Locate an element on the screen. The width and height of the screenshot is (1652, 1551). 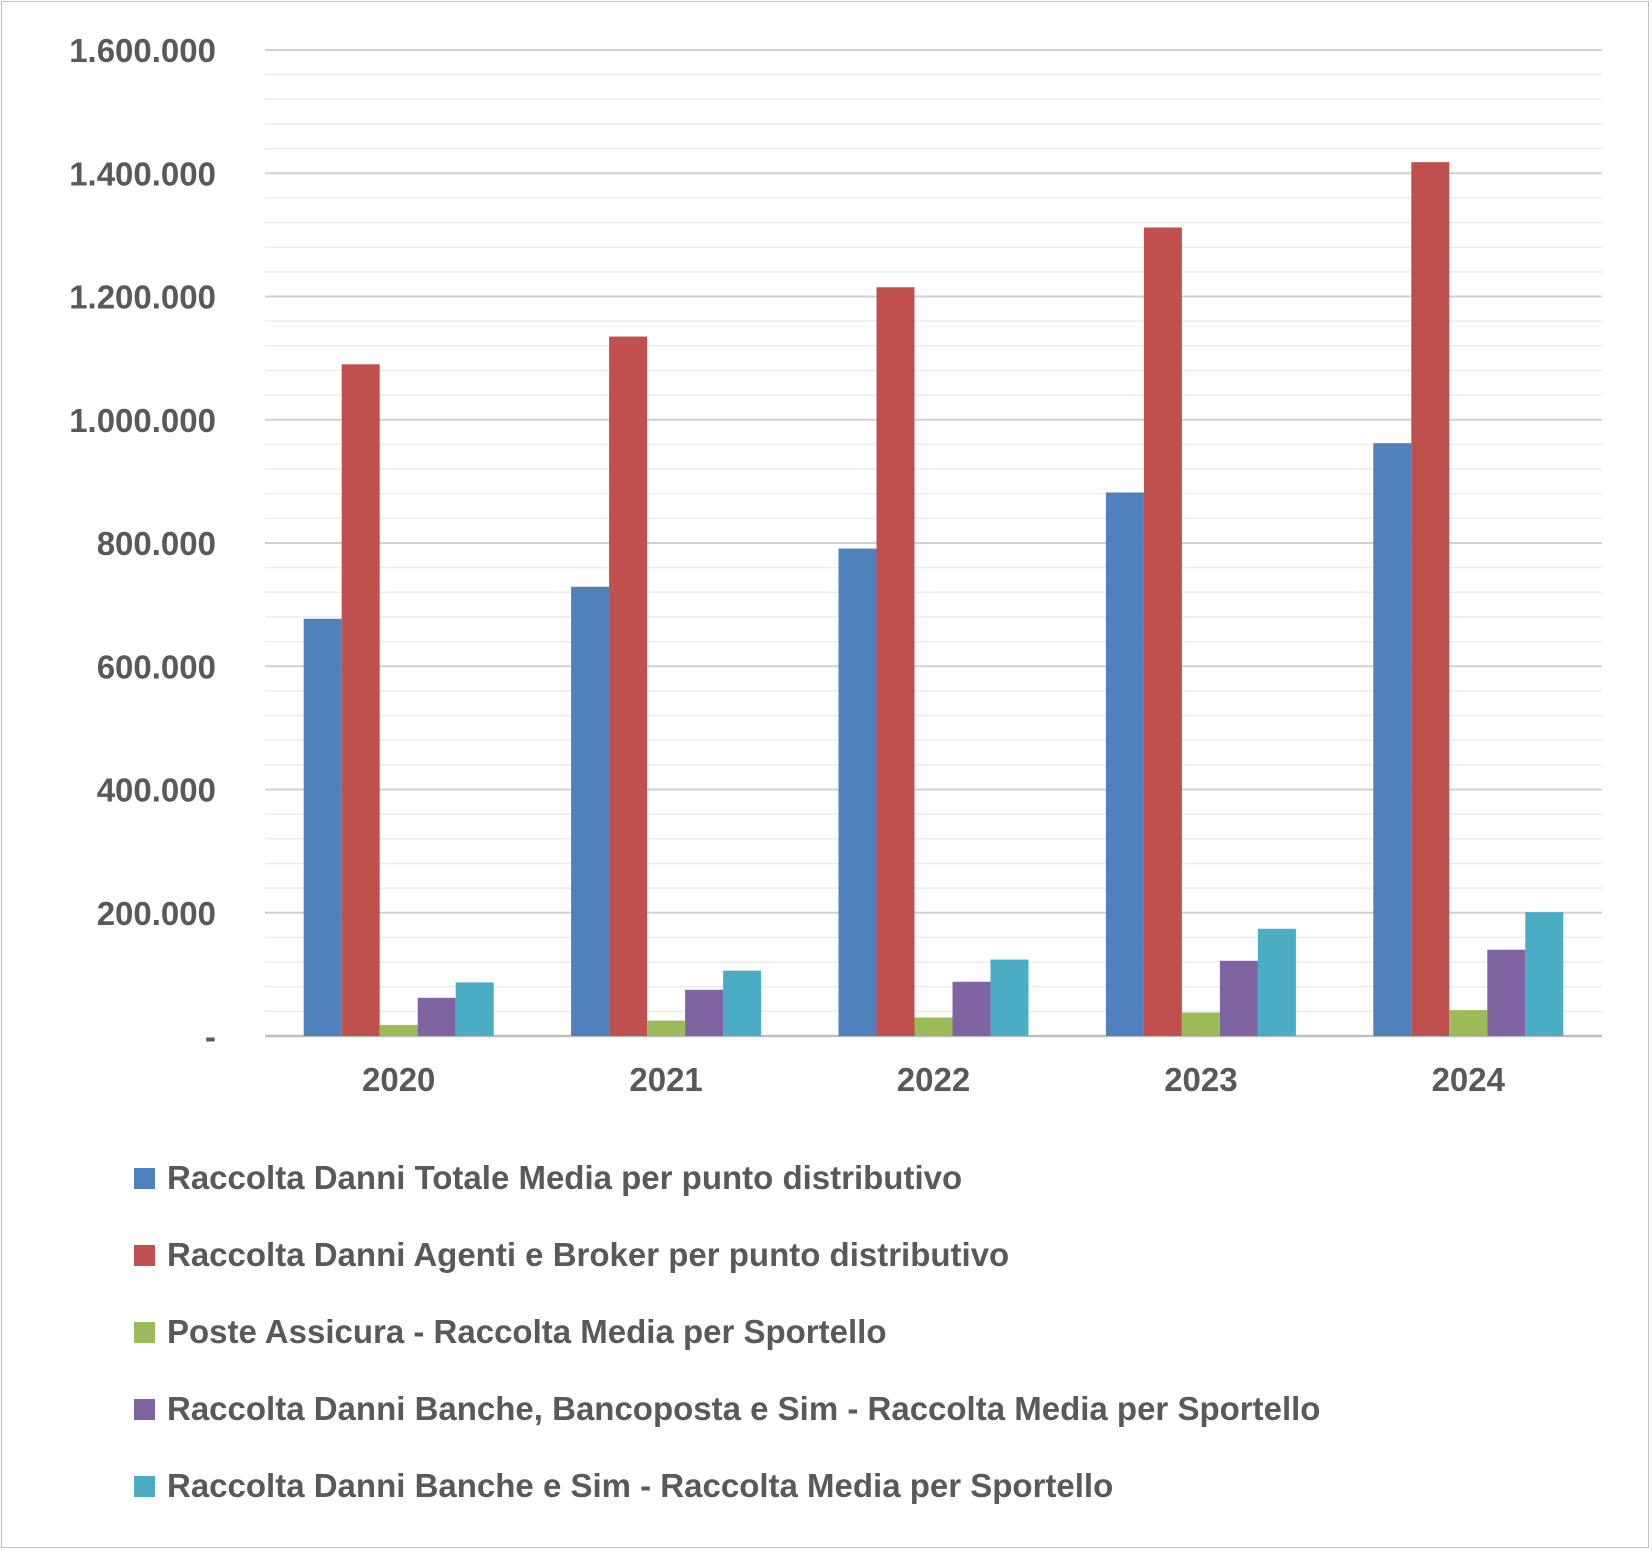
x-tick-label: 2022 is located at coordinates (933, 1079).